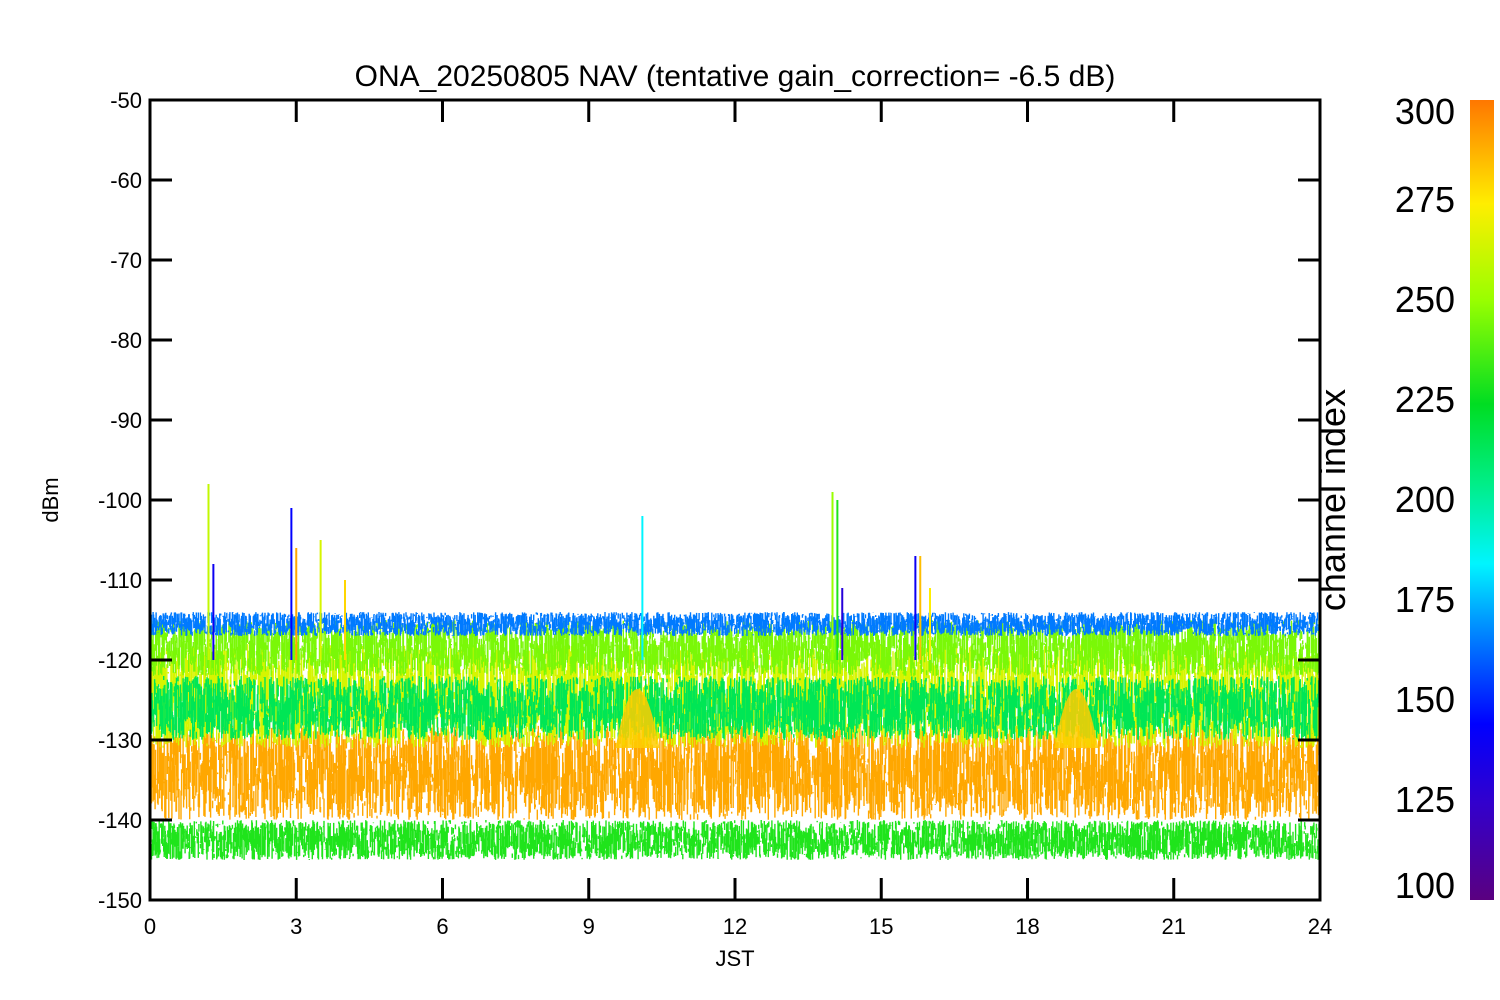 The width and height of the screenshot is (1500, 1000). What do you see at coordinates (1425, 885) in the screenshot?
I see `colorbar-tick-label: 100` at bounding box center [1425, 885].